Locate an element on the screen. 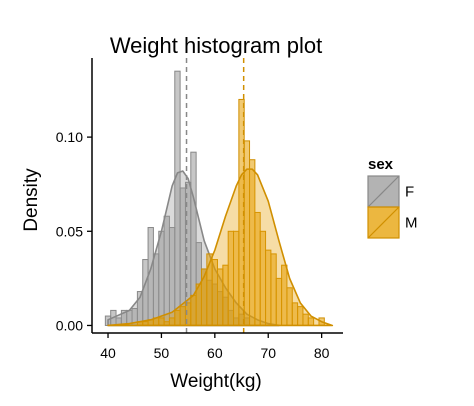  x-tick-label-70: 70 is located at coordinates (268, 353).